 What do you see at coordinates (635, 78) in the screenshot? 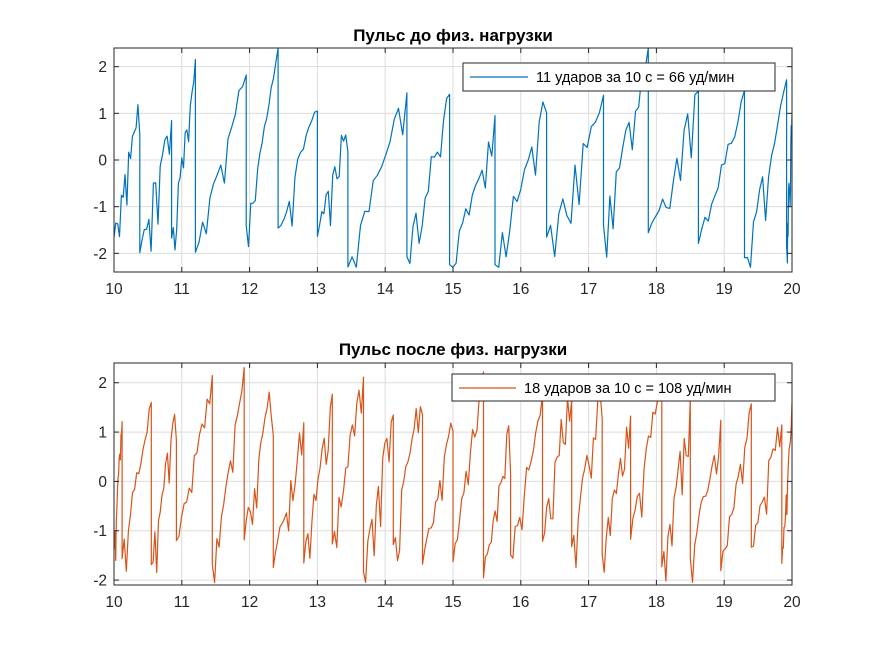
I see `legend-entry: 11 ударов за 10 с = 66 уд/мин` at bounding box center [635, 78].